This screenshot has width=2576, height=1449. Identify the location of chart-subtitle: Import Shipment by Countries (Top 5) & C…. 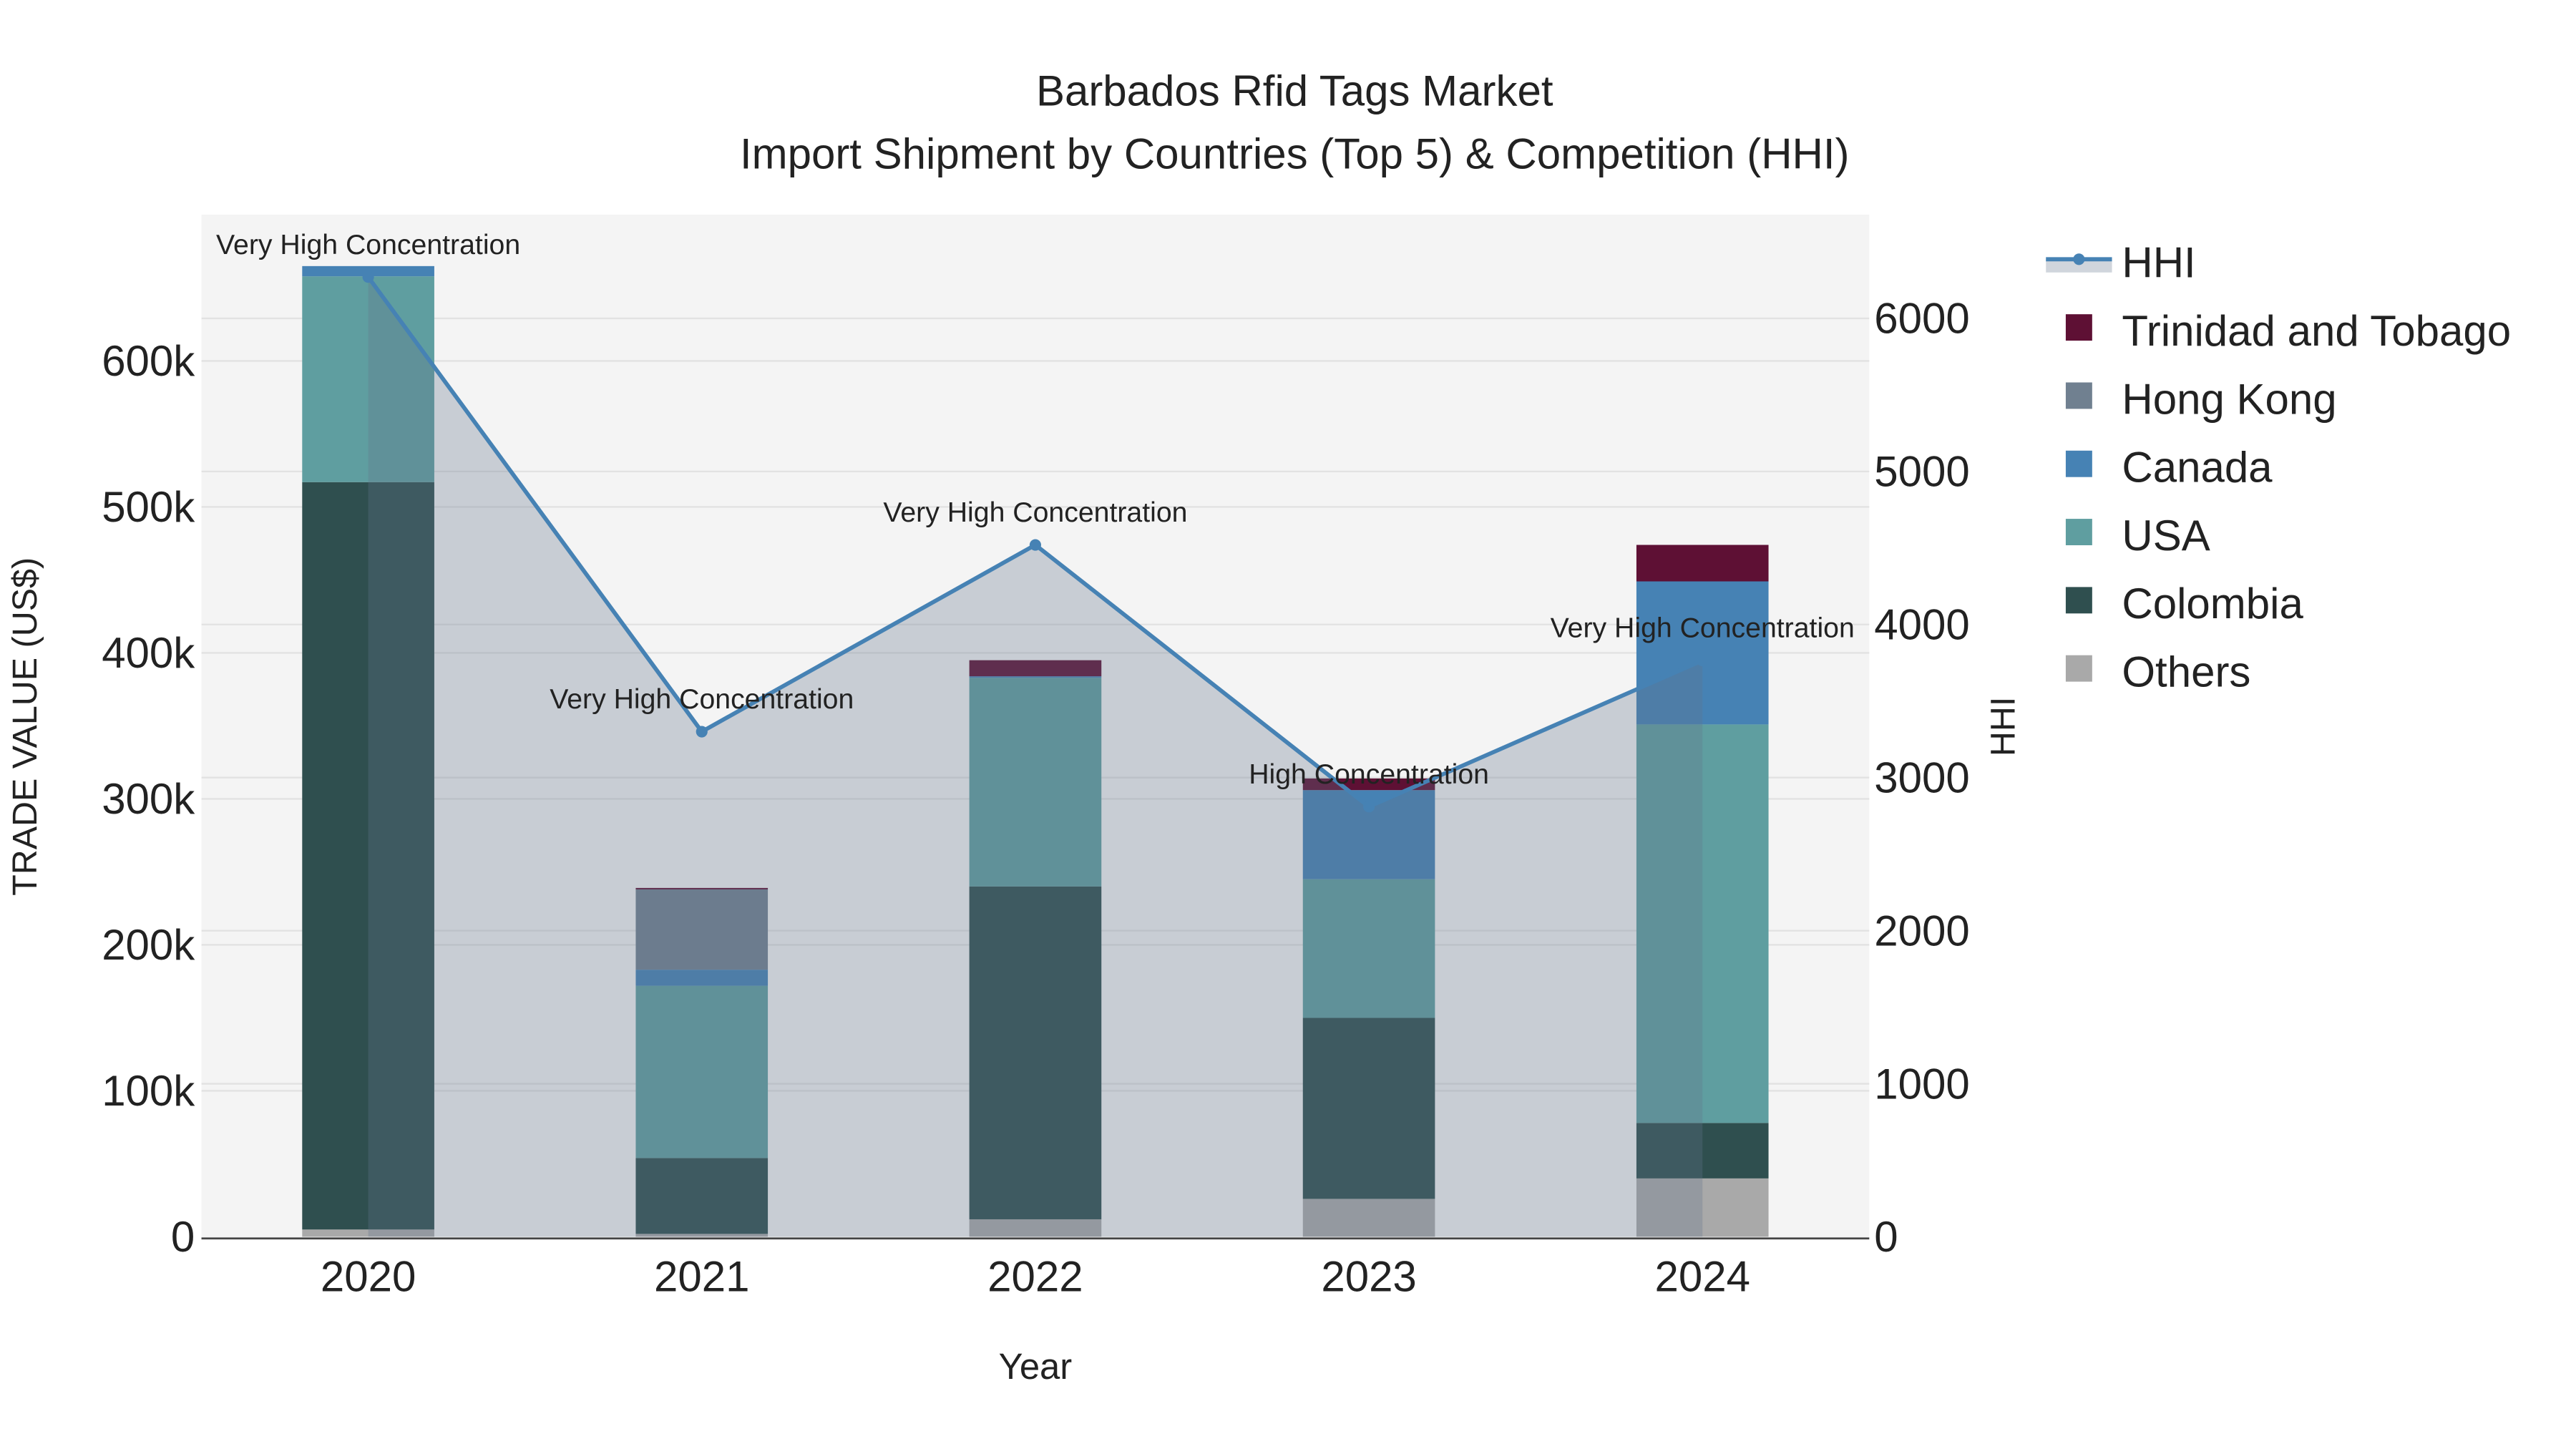
(1295, 153).